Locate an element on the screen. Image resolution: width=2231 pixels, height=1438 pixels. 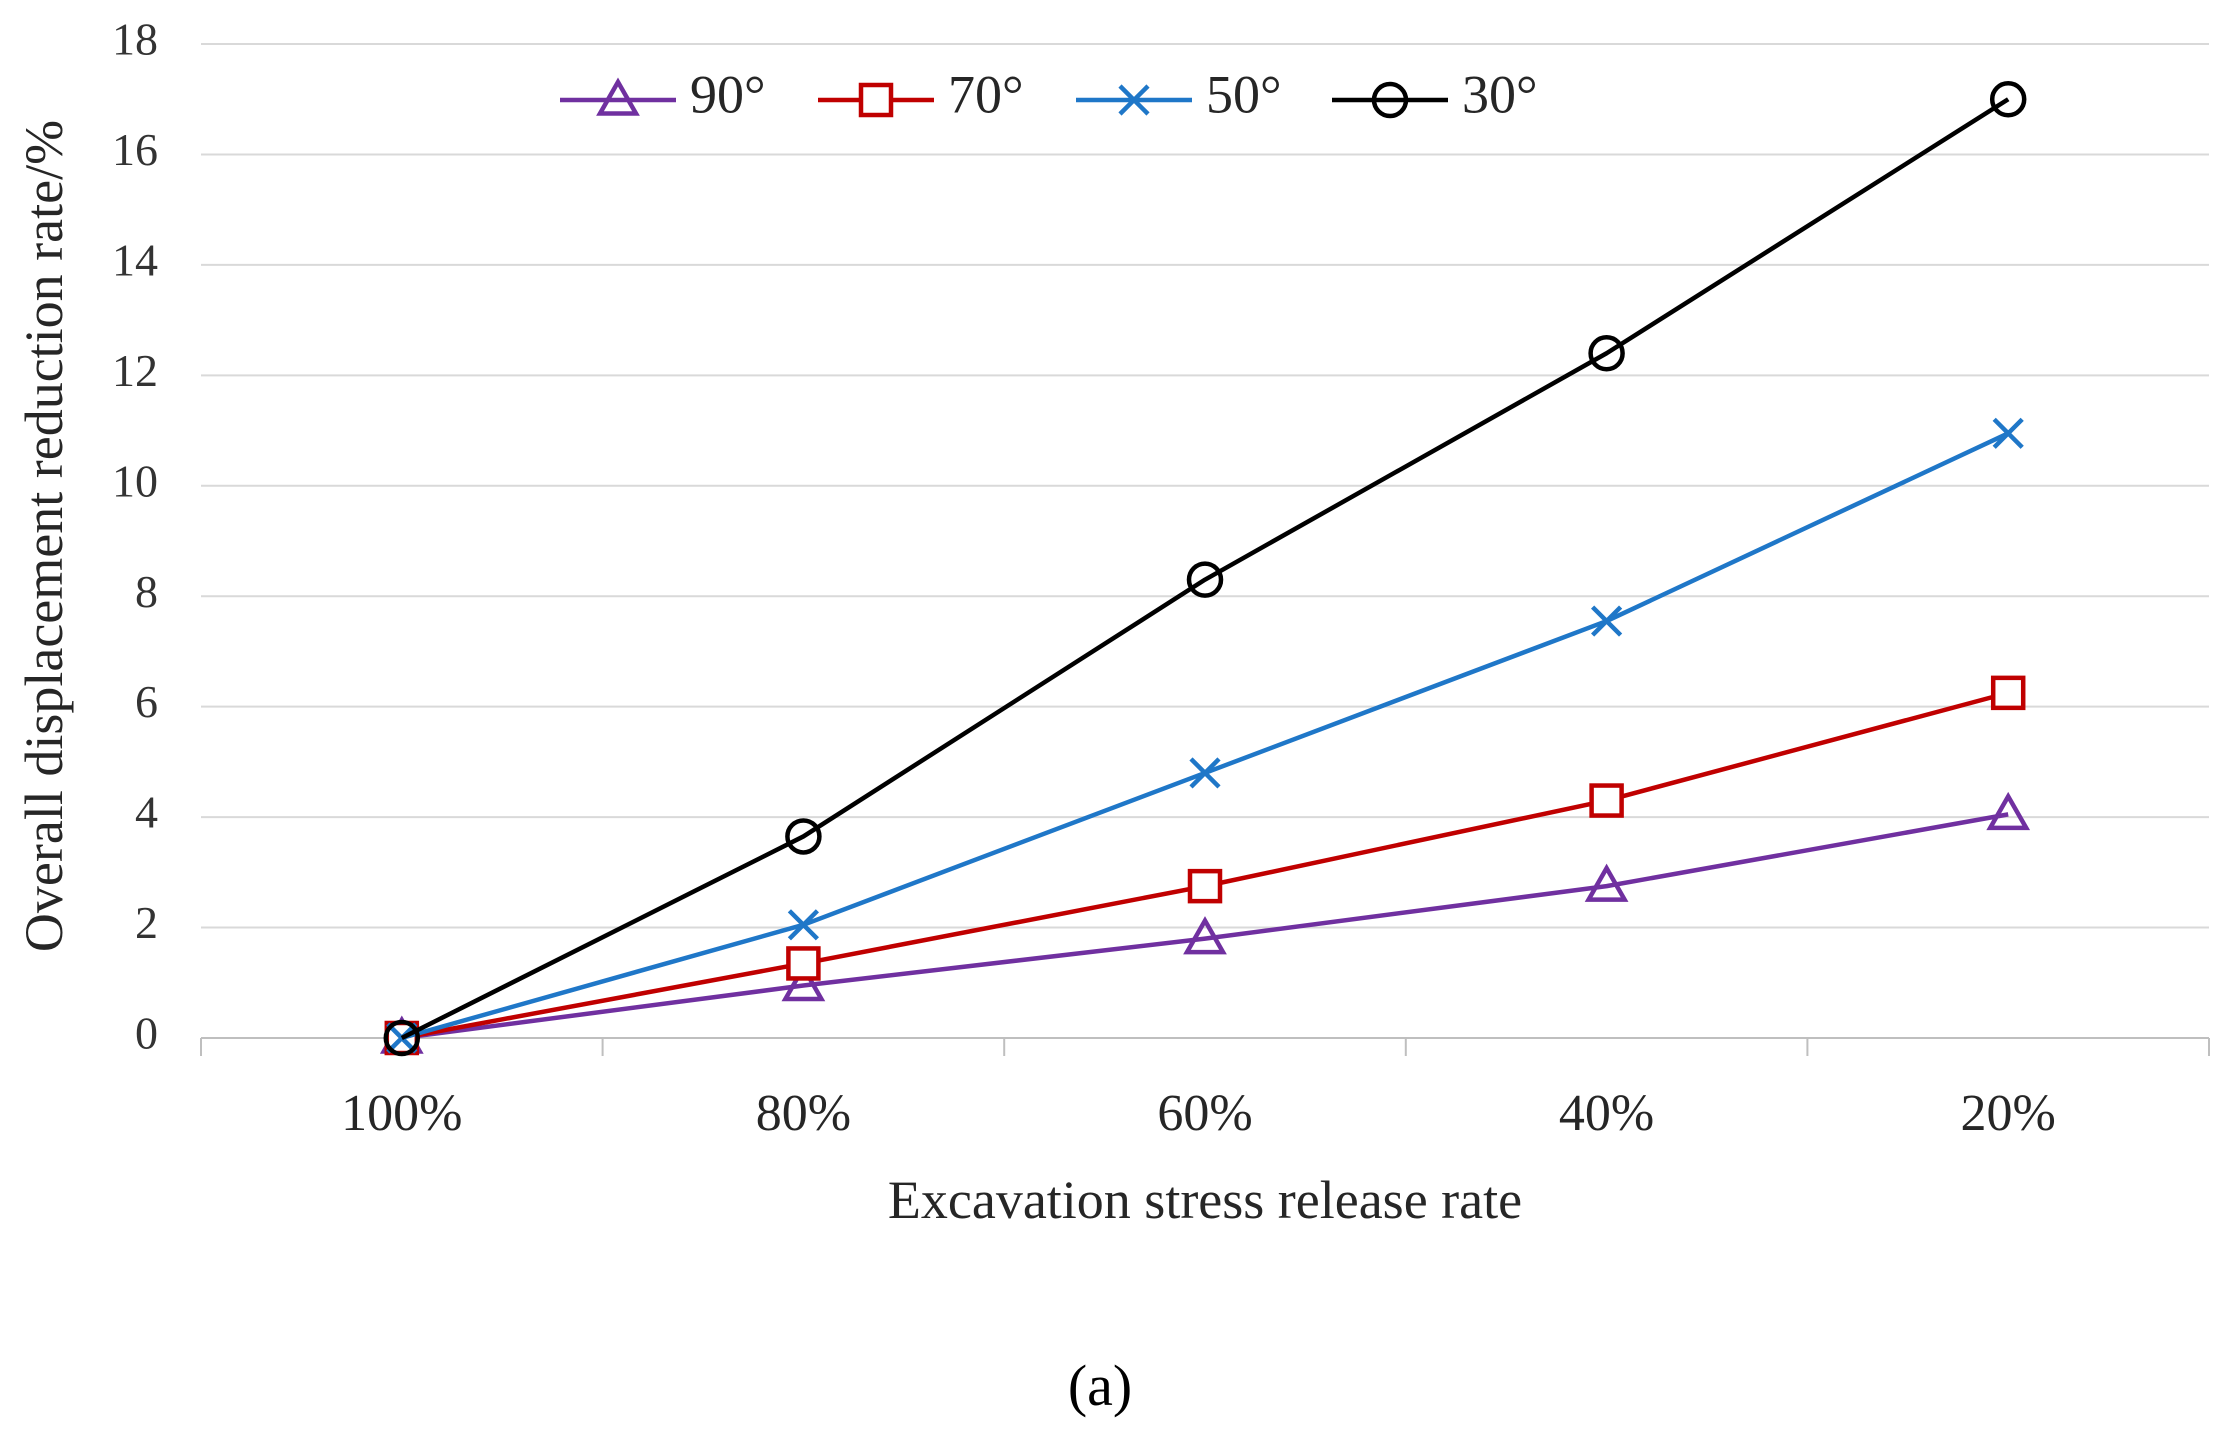
legend-item-0: 90° is located at coordinates (663, 94).